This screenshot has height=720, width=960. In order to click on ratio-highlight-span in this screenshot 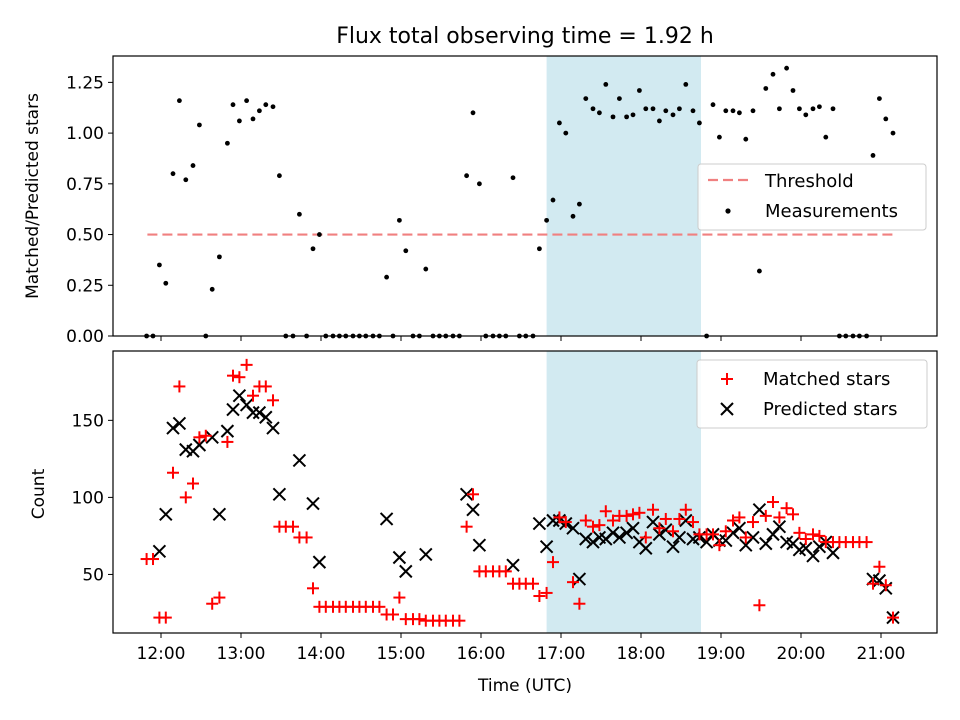, I will do `click(623, 196)`.